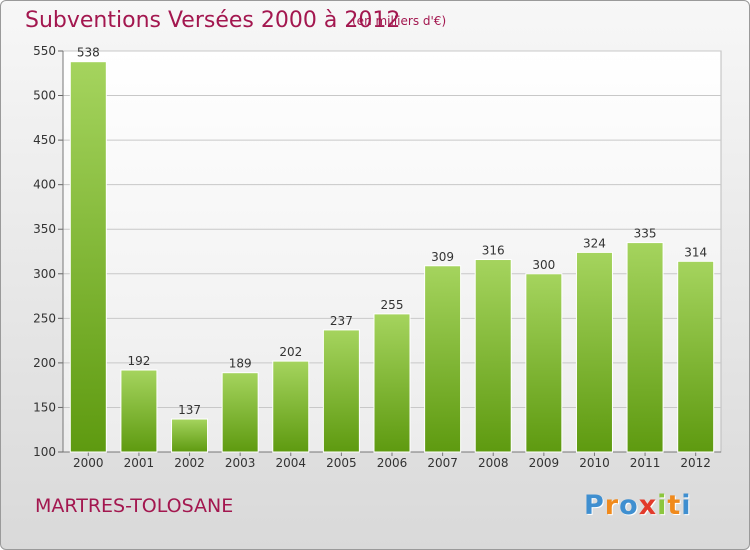  What do you see at coordinates (629, 505) in the screenshot?
I see `logo-letter: o` at bounding box center [629, 505].